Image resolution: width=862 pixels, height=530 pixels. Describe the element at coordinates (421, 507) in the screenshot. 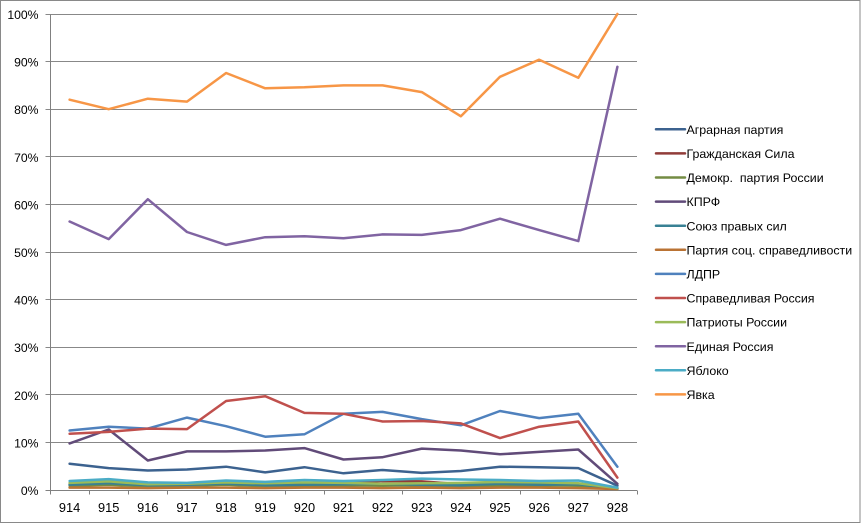

I see `svg-text: 923` at that location.